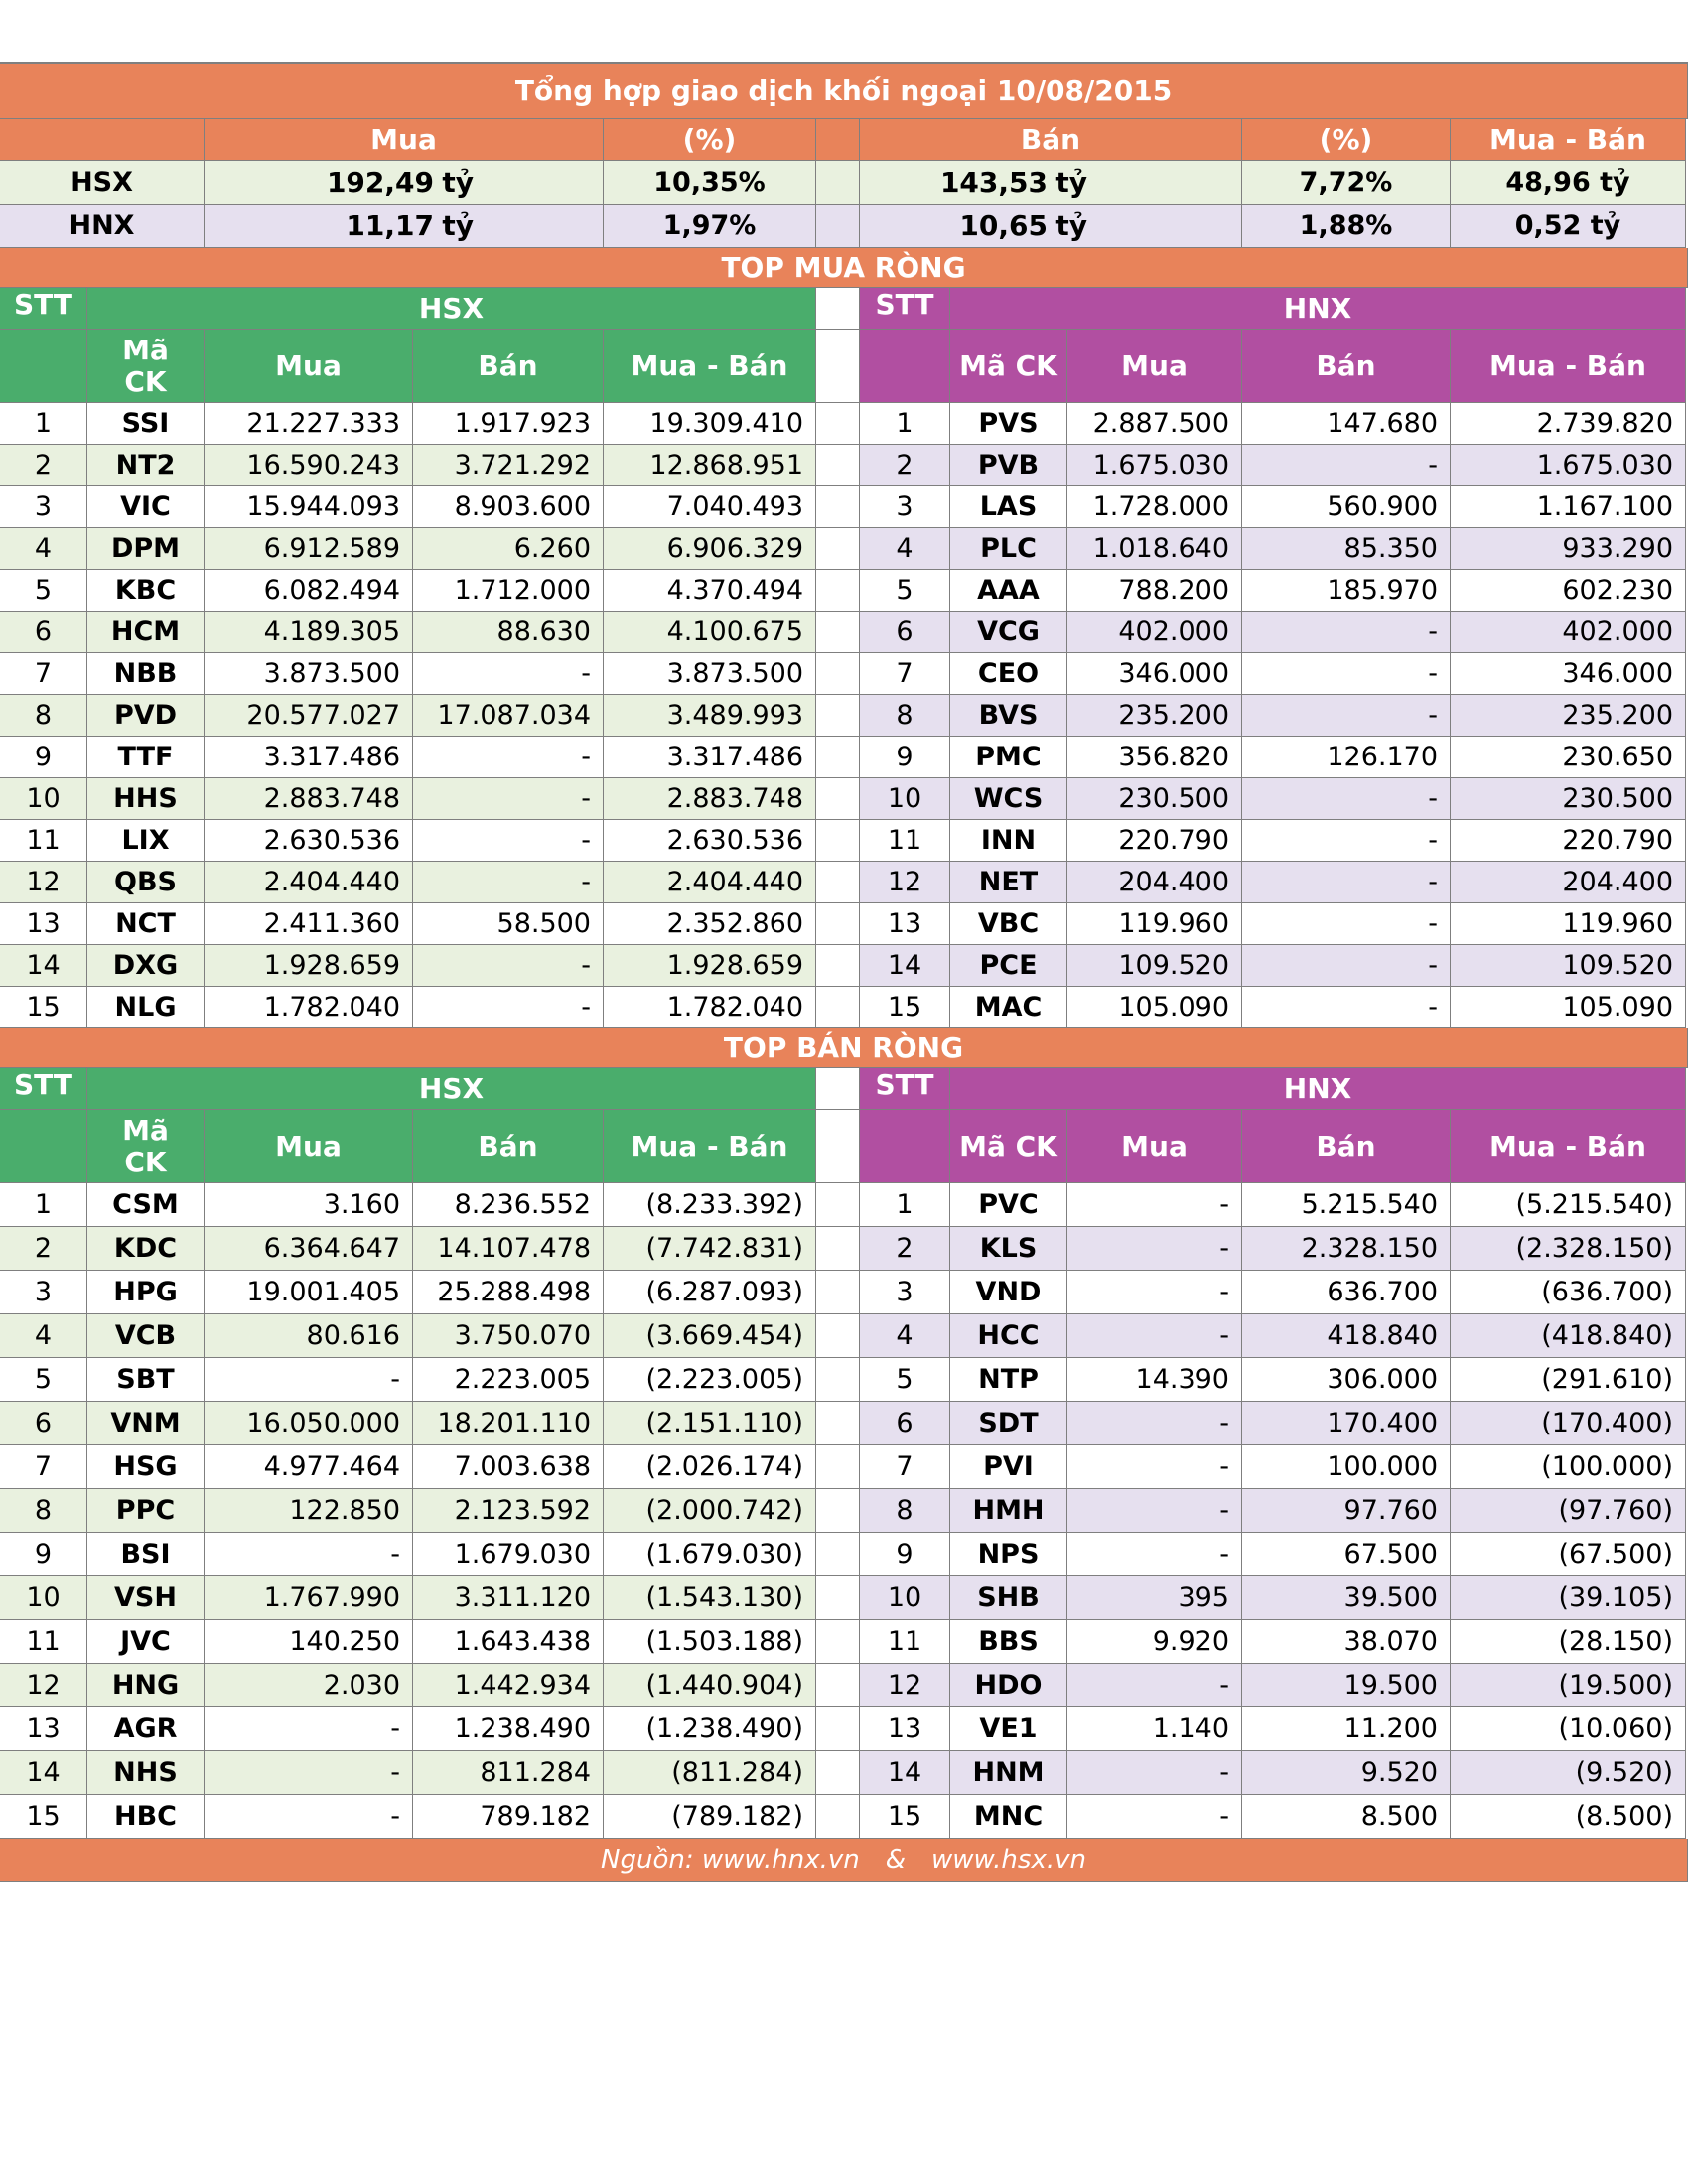  Describe the element at coordinates (844, 183) in the screenshot. I see `summary-row-hsx: HSX 192,49 tỷ 10,35% 143,53 tỷ 7,72% 48,96 tỷ` at that location.